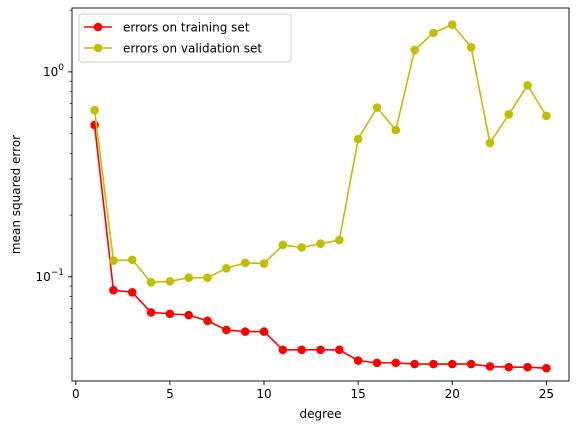 The image size is (578, 432). I want to click on legend-box, so click(185, 38).